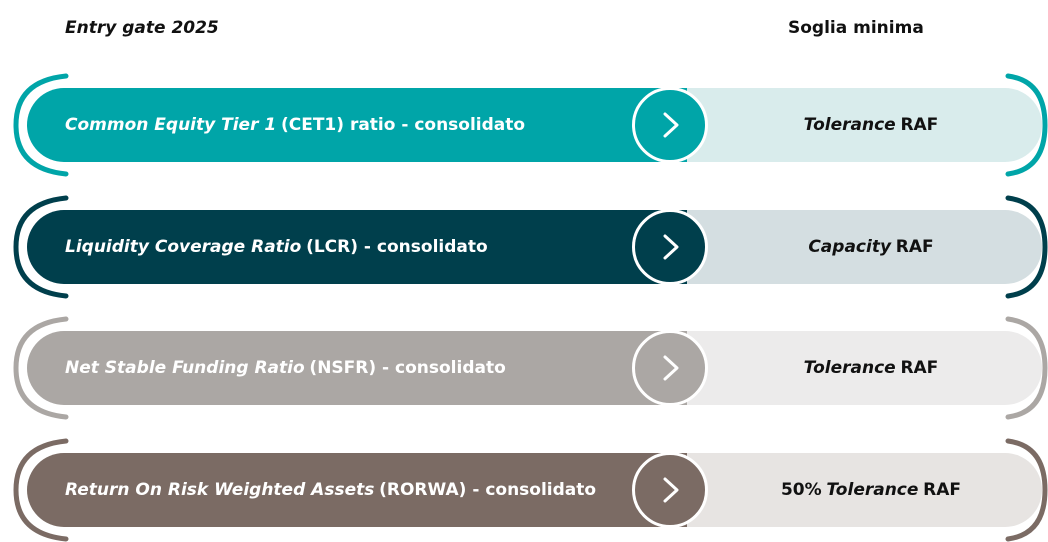  I want to click on label-part: (CET1) ratio - consolidato, so click(403, 125).